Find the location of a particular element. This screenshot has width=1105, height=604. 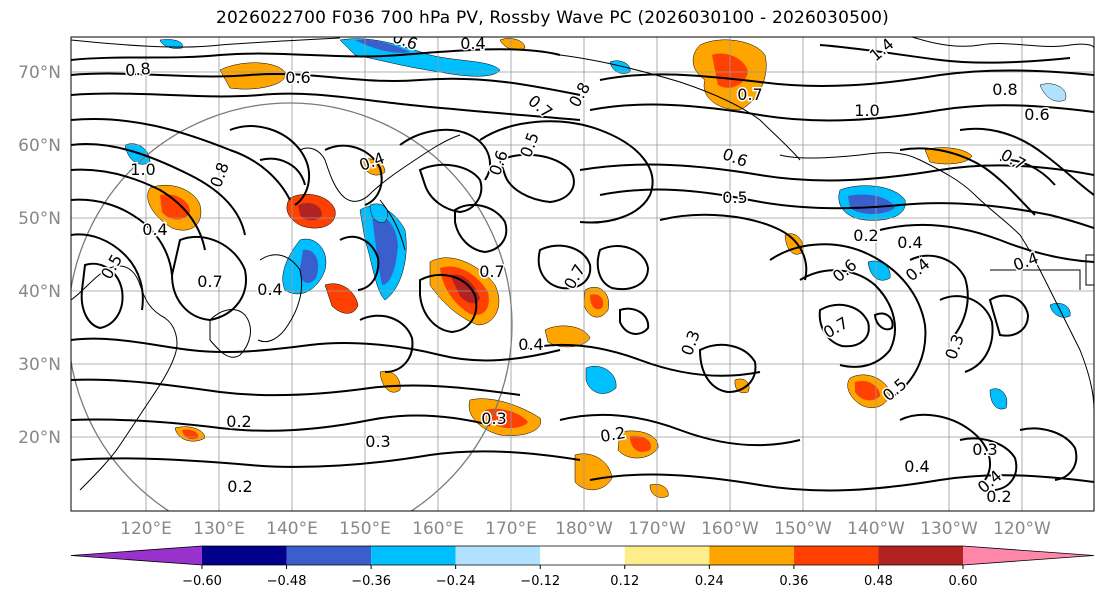

colorbar-tick-label: −0.60 is located at coordinates (202, 581).